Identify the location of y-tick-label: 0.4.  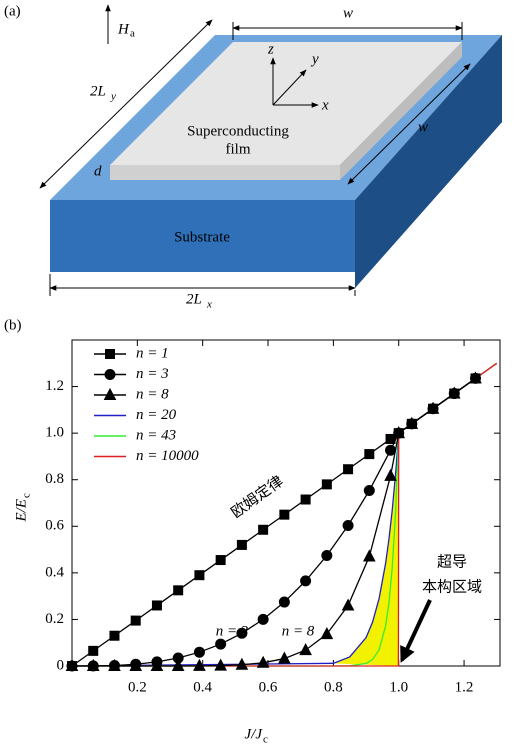
(54, 572).